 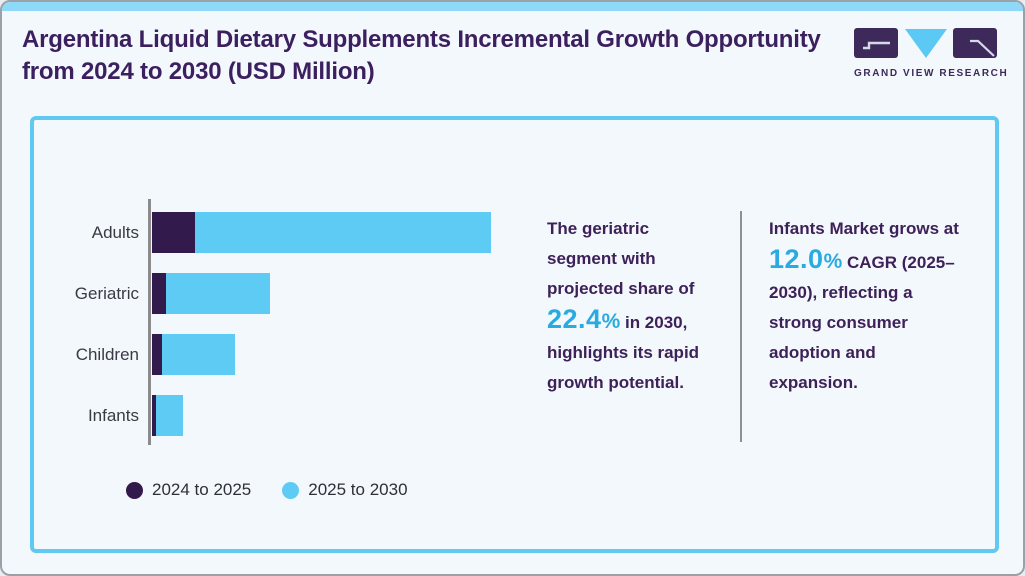 What do you see at coordinates (267, 490) in the screenshot?
I see `chart-legend: 2024 to 2025 2025 to 2030` at bounding box center [267, 490].